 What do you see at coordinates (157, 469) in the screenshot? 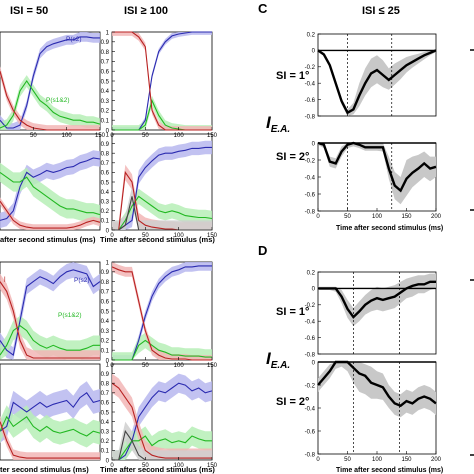
I see `xlabel-mid-bottom: Time after second stimulus (ms)` at bounding box center [157, 469].